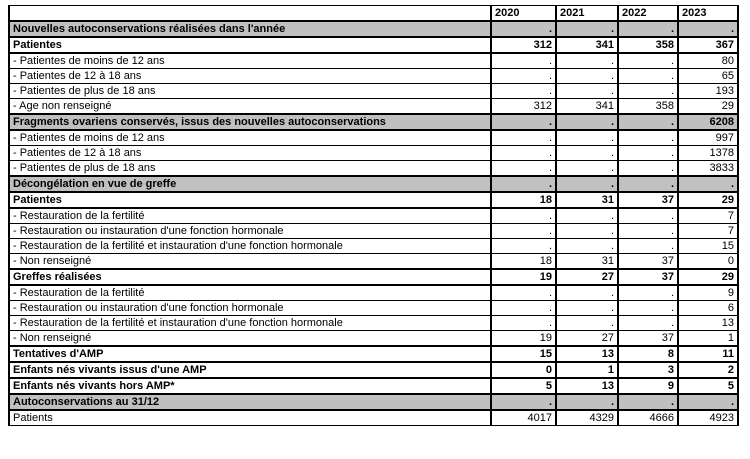 Image resolution: width=750 pixels, height=459 pixels. I want to click on table-row: Patientes 18 31 37 29, so click(373, 200).